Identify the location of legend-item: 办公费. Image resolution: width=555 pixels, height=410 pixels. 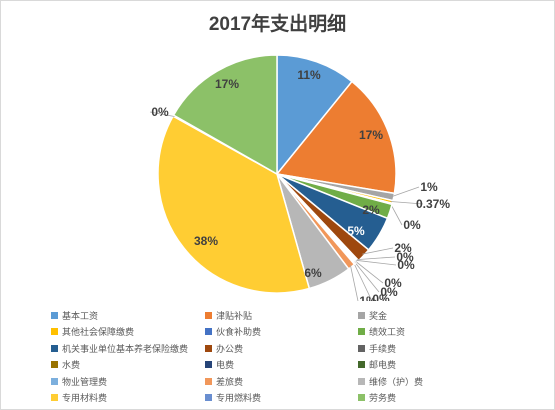
(281, 348).